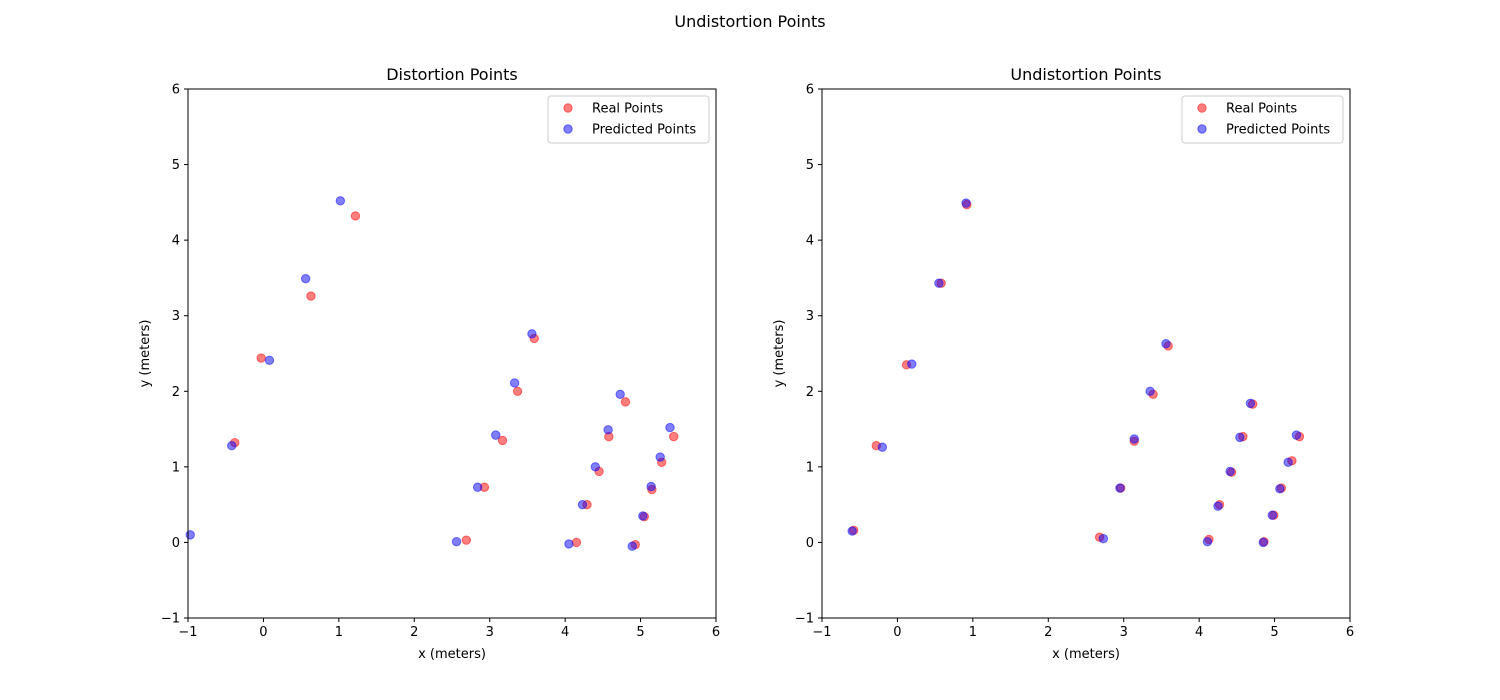  I want to click on legend-box, so click(628, 119).